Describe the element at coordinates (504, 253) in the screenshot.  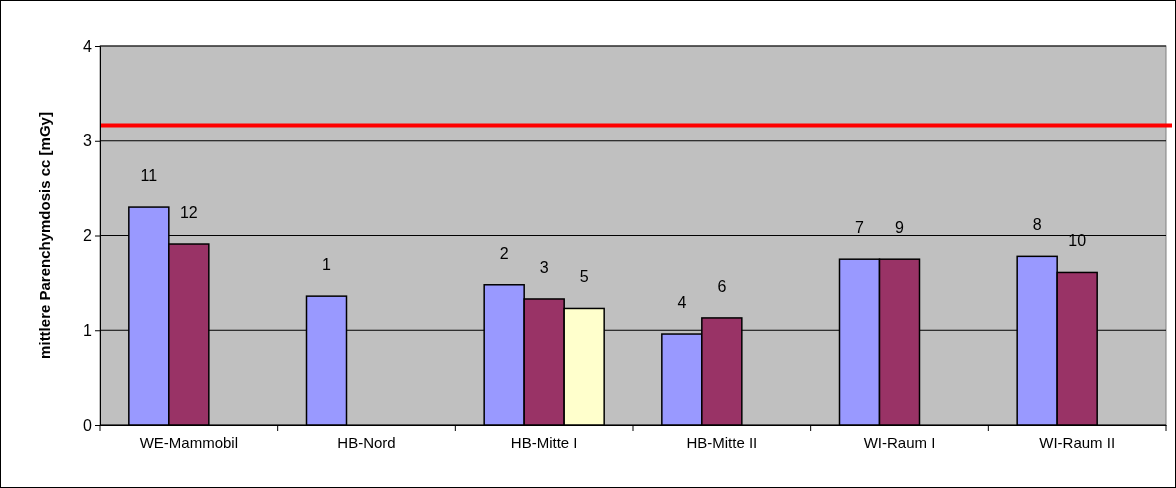
I see `annotation: 2` at that location.